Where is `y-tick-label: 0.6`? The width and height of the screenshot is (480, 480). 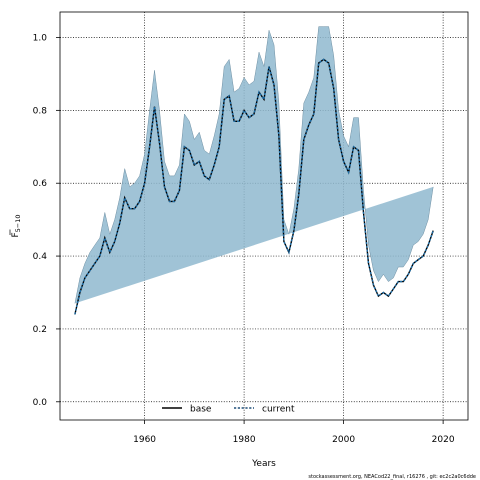
y-tick-label: 0.6 is located at coordinates (40, 184).